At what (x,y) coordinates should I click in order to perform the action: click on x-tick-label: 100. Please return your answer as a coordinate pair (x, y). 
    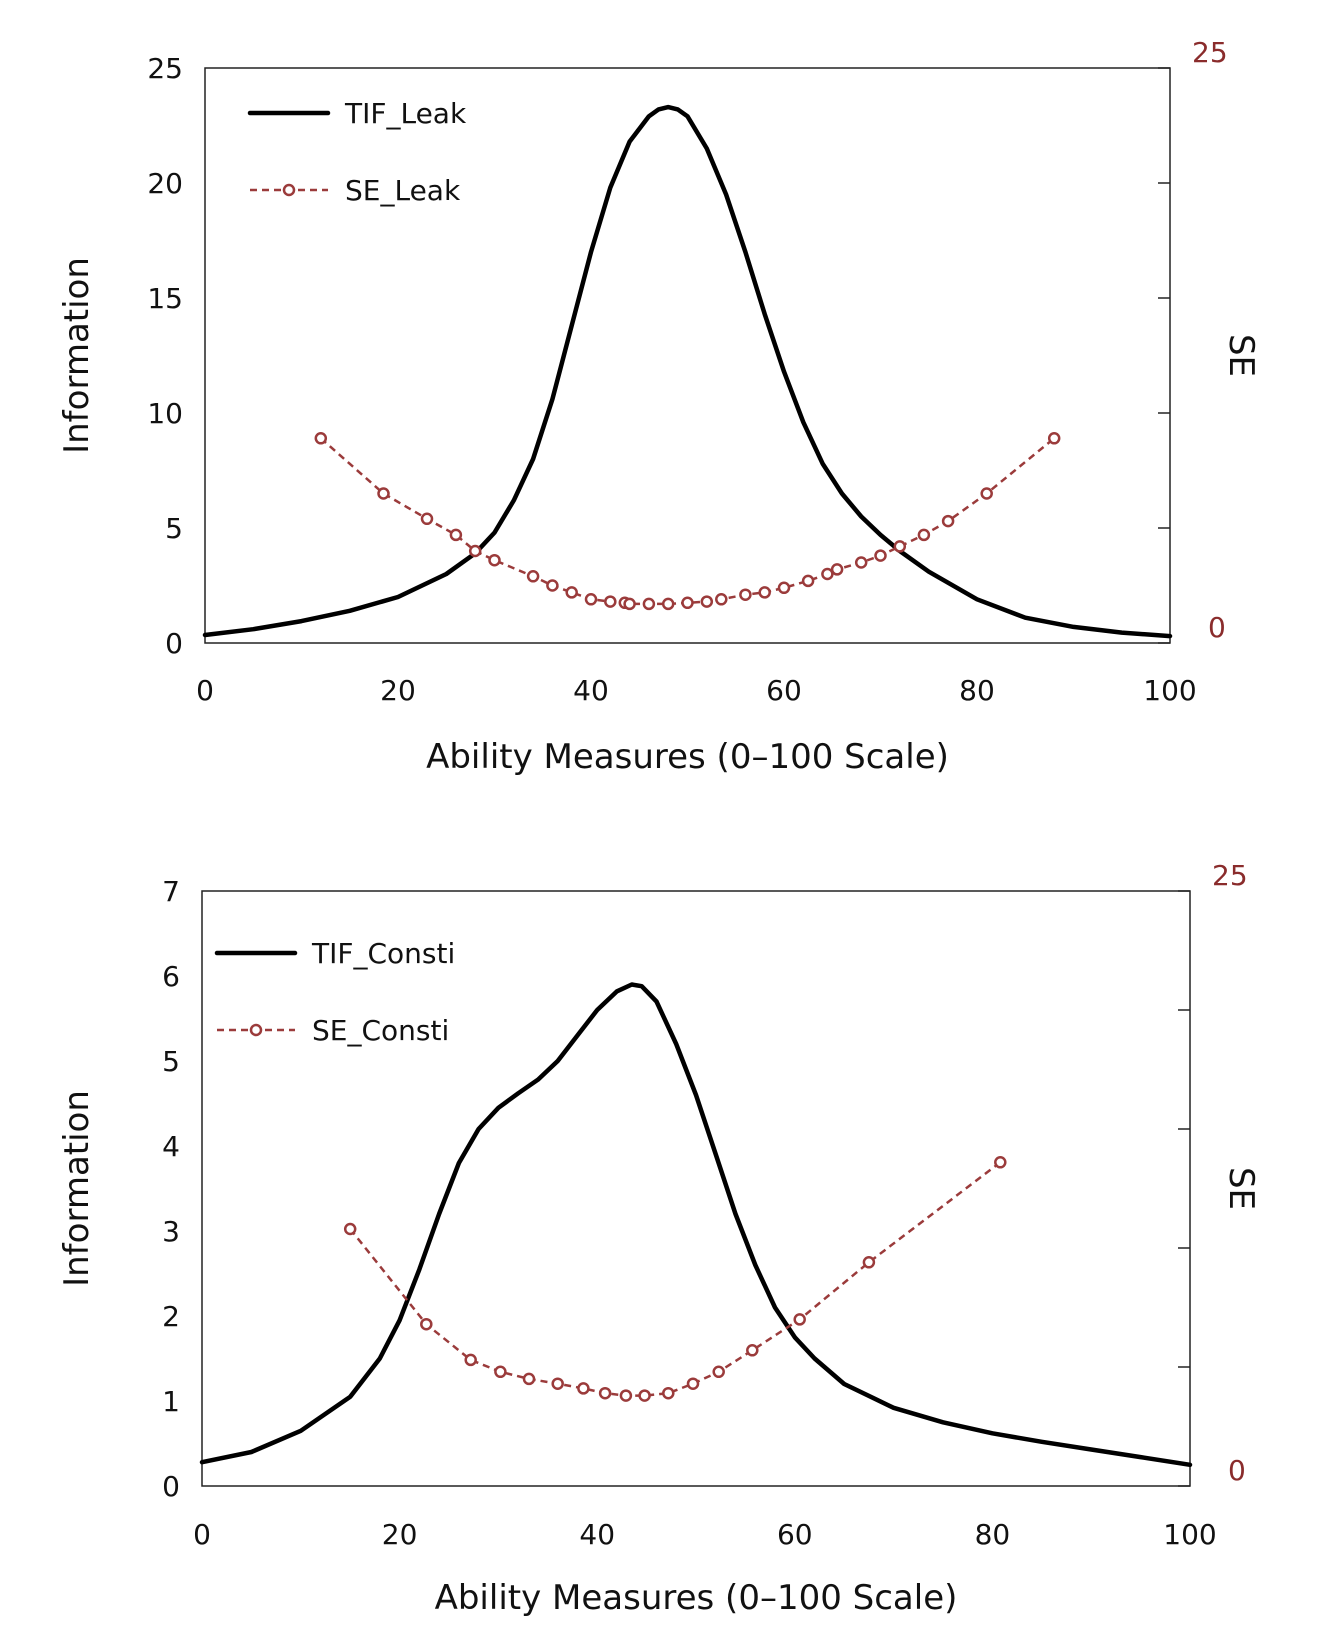
    Looking at the image, I should click on (1189, 1534).